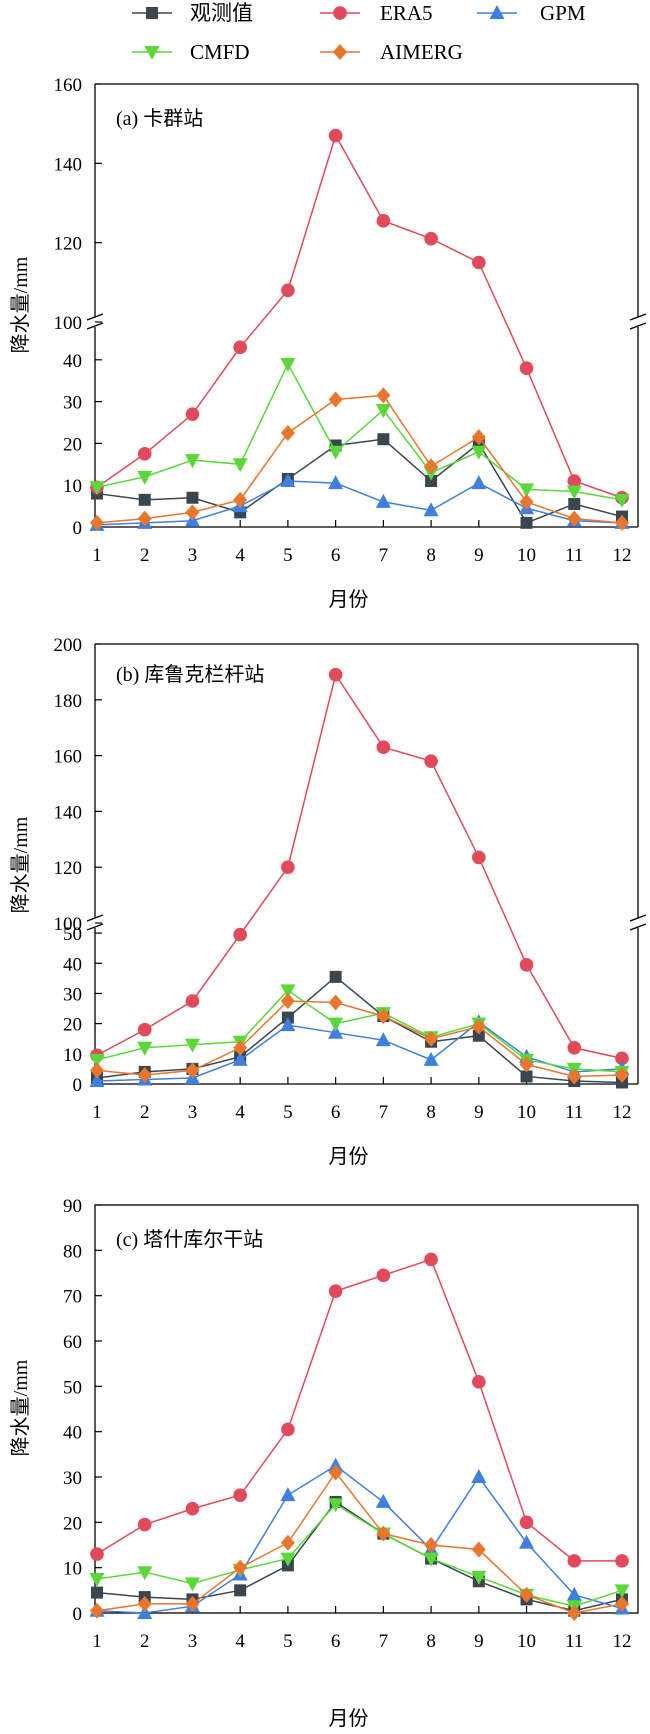  I want to click on x-tick-label: 3, so click(193, 555).